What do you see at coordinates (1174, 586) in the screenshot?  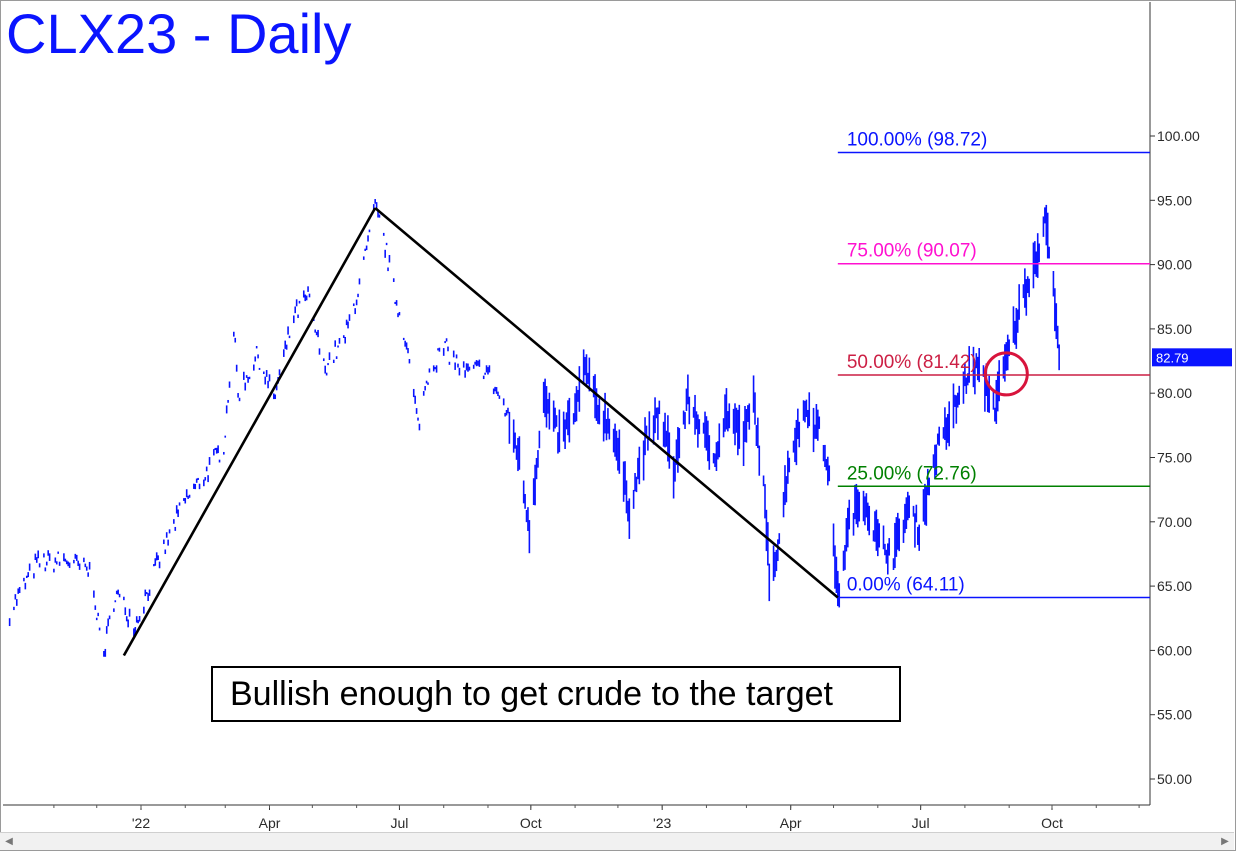 I see `y-tick-label: 65.00` at bounding box center [1174, 586].